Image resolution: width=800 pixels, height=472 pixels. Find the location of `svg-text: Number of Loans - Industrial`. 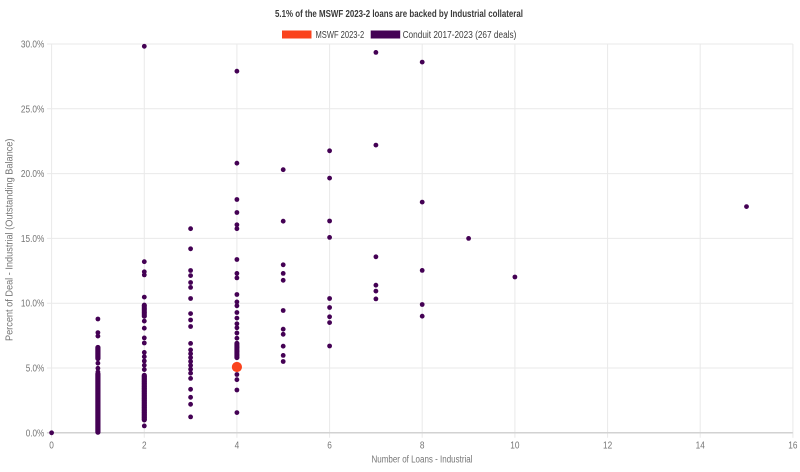

svg-text: Number of Loans - Industrial is located at coordinates (422, 460).